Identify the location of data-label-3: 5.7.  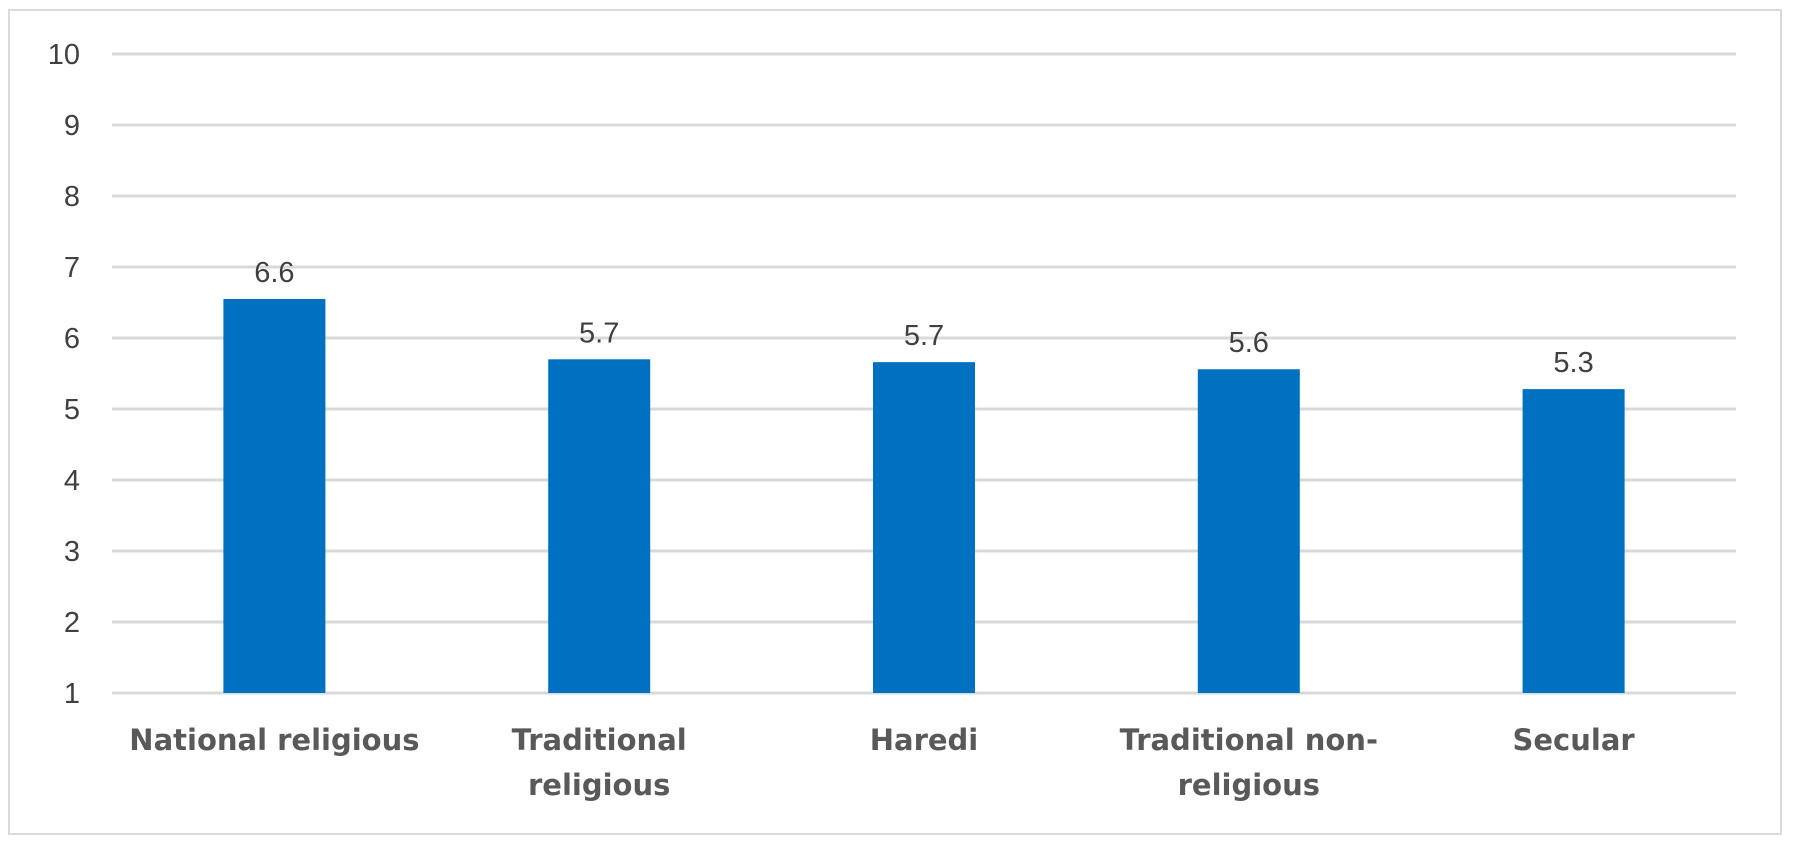
(924, 336).